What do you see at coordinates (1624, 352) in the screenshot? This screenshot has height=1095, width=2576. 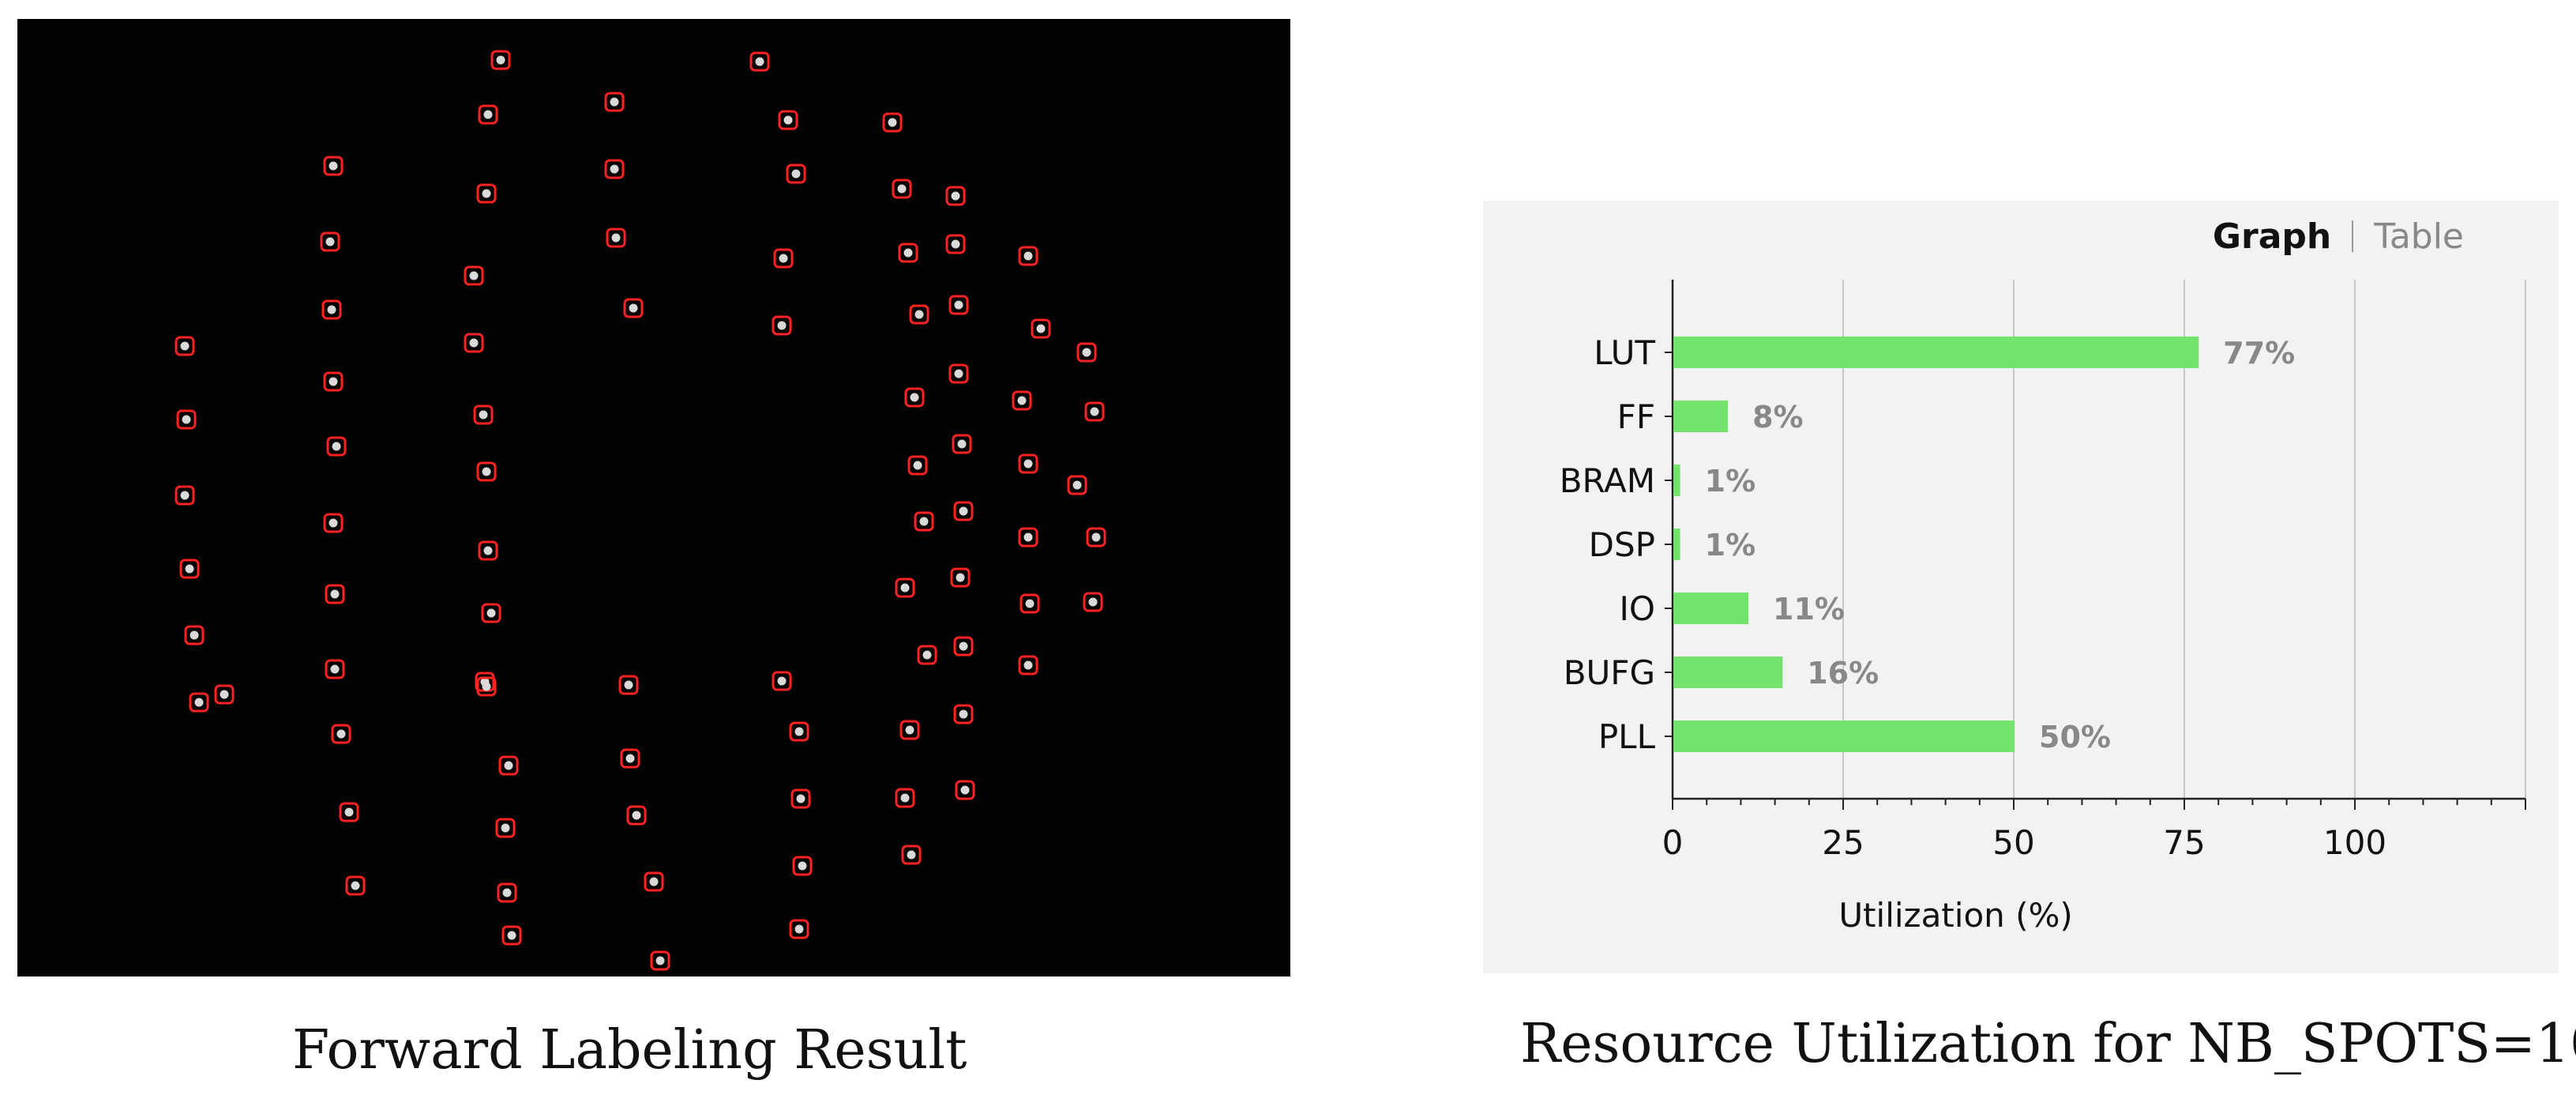 I see `category-label: LUT` at bounding box center [1624, 352].